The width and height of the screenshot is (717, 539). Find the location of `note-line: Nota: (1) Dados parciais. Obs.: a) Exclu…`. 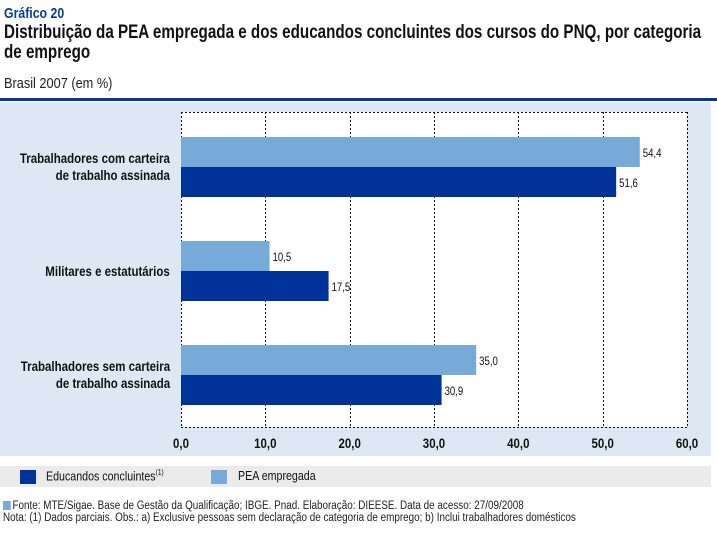

note-line: Nota: (1) Dados parciais. Obs.: a) Exclu… is located at coordinates (336, 518).